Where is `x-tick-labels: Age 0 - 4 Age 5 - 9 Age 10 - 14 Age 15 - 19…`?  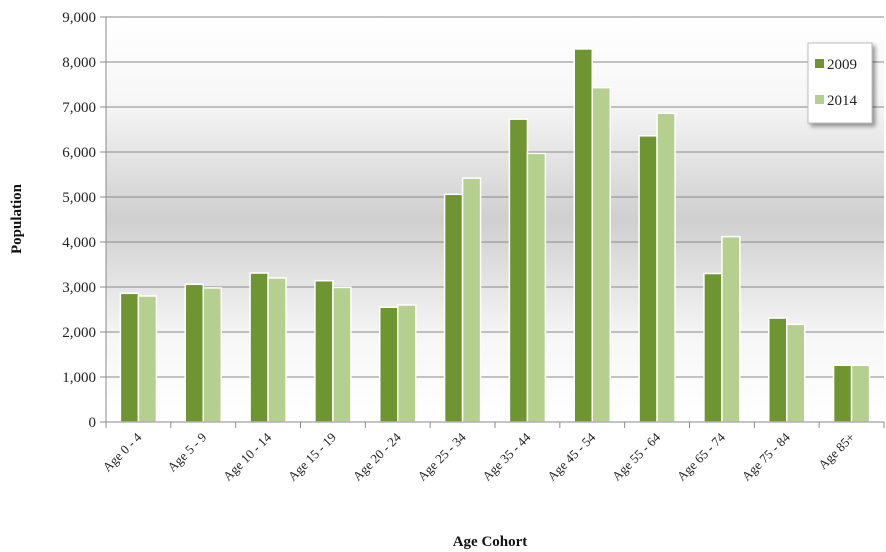 x-tick-labels: Age 0 - 4 Age 5 - 9 Age 10 - 14 Age 15 - 19… is located at coordinates (478, 456).